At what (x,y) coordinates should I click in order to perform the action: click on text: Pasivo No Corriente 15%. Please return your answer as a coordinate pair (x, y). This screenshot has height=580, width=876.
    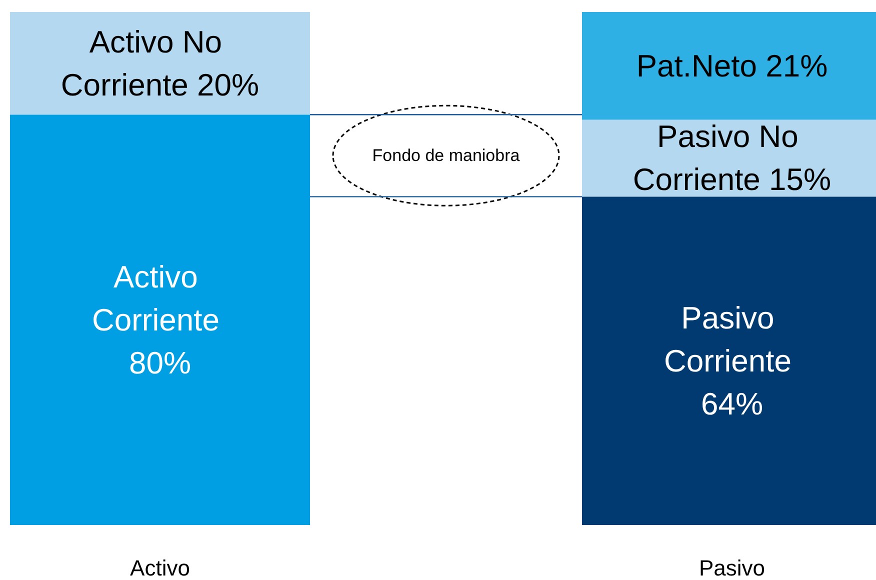
    Looking at the image, I should click on (732, 158).